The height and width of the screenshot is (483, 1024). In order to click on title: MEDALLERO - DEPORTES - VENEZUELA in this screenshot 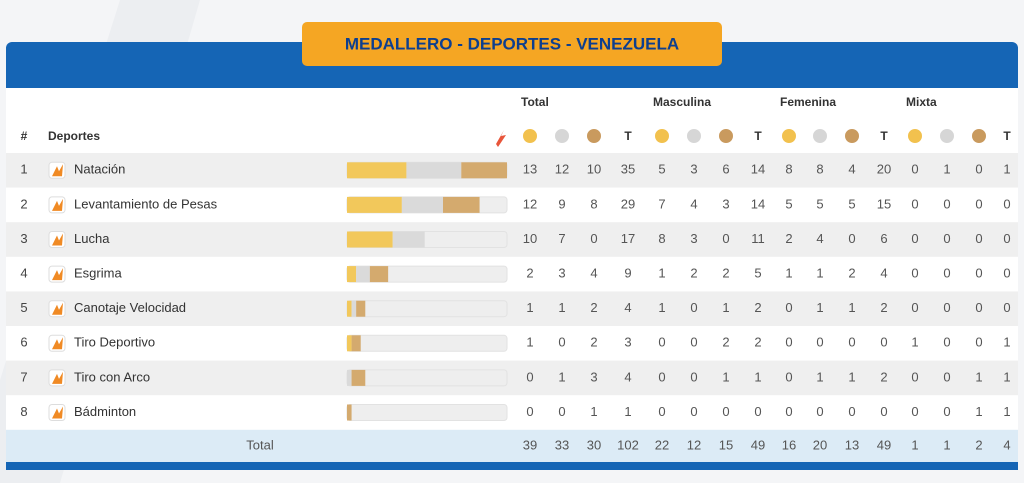, I will do `click(512, 43)`.